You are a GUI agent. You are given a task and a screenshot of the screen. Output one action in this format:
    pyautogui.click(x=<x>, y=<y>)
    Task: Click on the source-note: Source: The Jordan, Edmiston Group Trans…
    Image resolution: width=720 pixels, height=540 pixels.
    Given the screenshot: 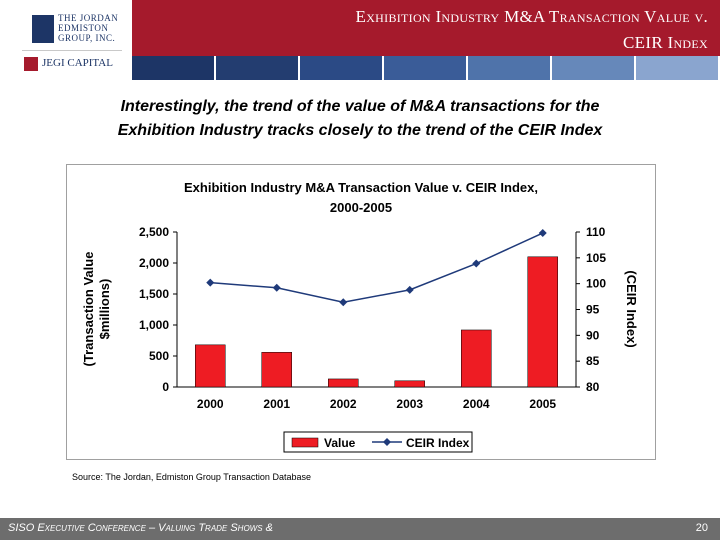 What is the action you would take?
    pyautogui.click(x=191, y=477)
    